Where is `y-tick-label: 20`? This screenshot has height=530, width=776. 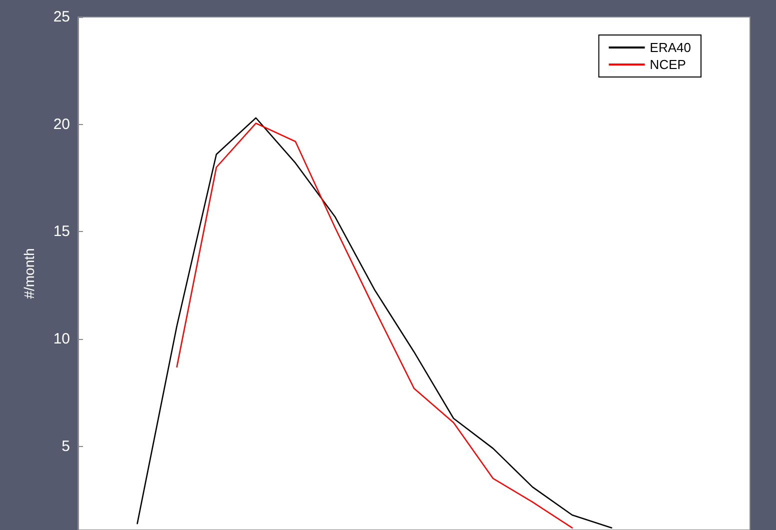 y-tick-label: 20 is located at coordinates (61, 124).